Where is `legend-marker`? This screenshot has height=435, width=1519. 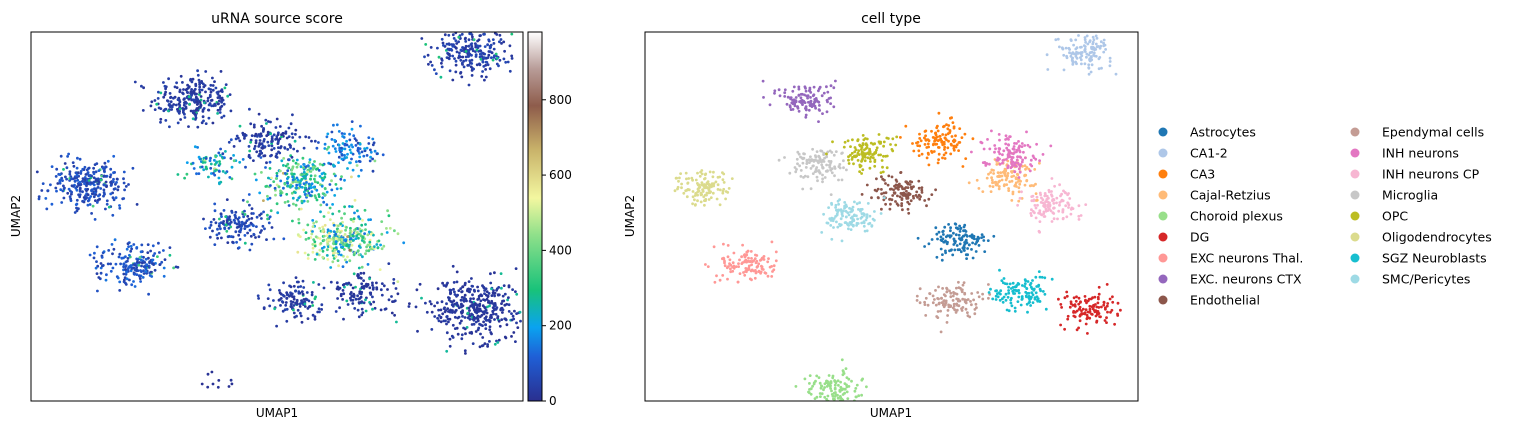
legend-marker is located at coordinates (1355, 174).